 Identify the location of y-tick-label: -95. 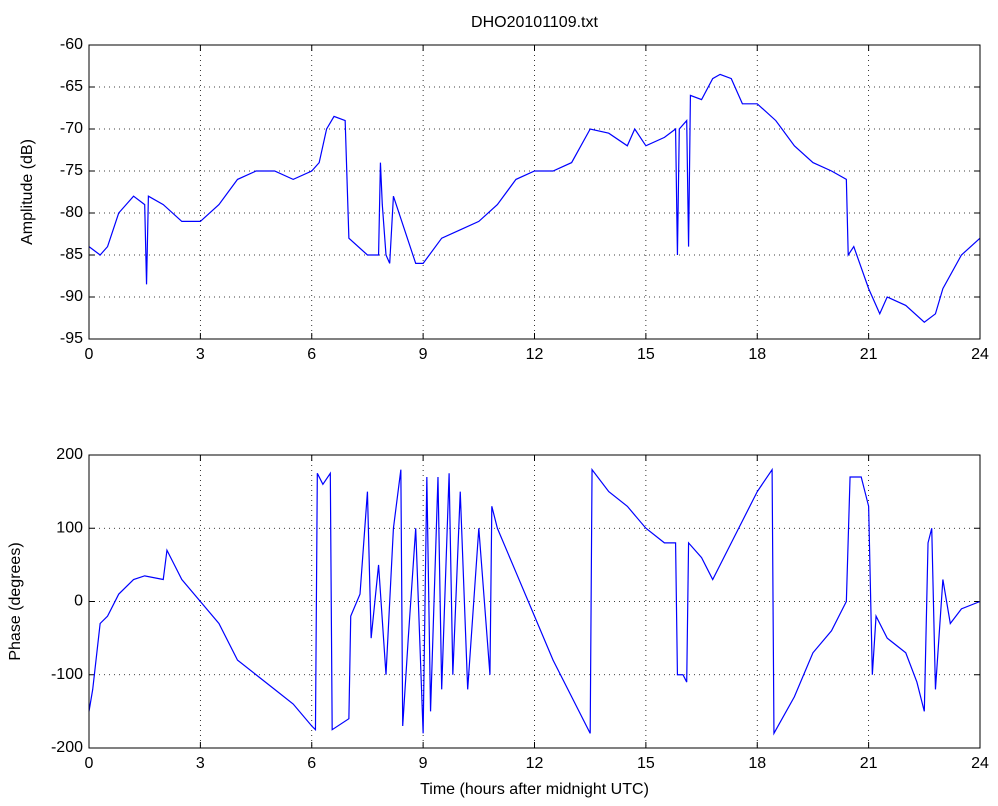
(71, 338).